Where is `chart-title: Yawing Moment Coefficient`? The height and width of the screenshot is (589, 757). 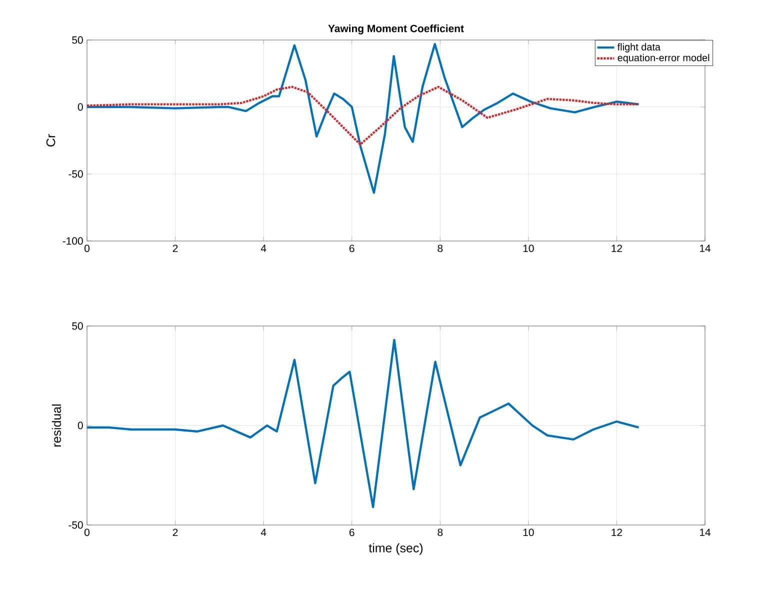
chart-title: Yawing Moment Coefficient is located at coordinates (396, 29).